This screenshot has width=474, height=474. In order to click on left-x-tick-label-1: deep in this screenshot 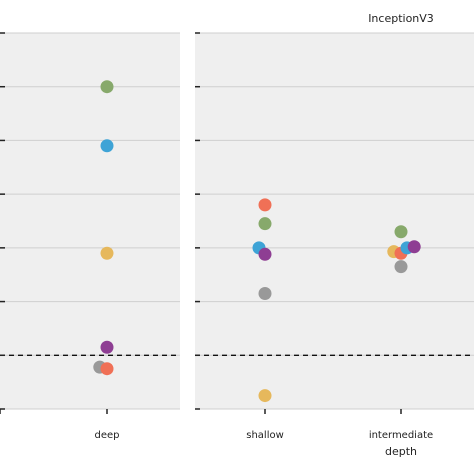, I will do `click(107, 435)`.